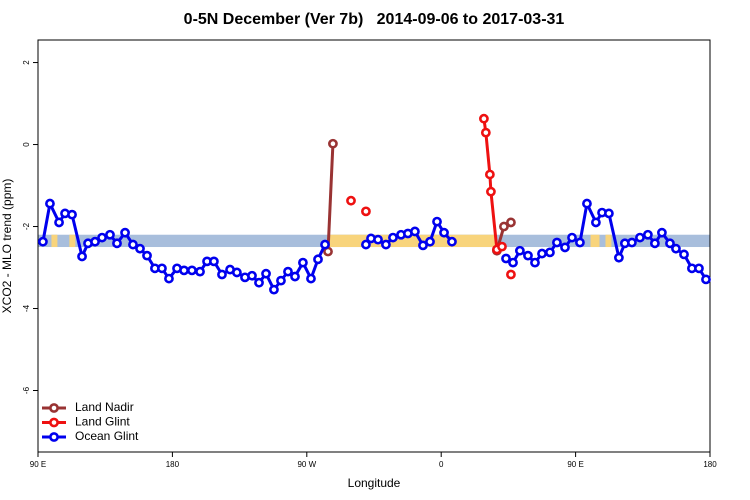 The image size is (750, 500). What do you see at coordinates (26, 62) in the screenshot?
I see `y-tick-label: 2` at bounding box center [26, 62].